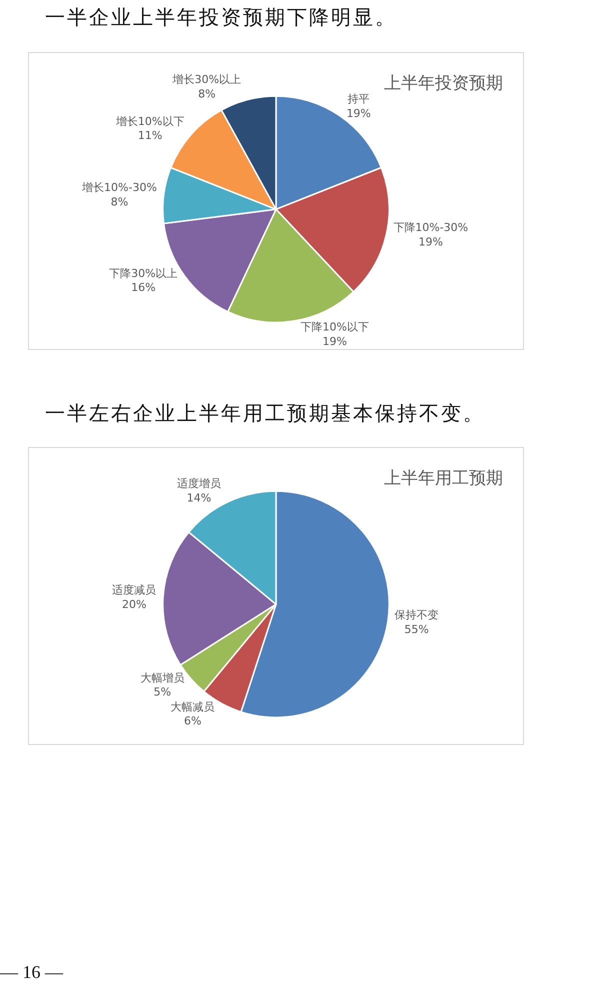 The width and height of the screenshot is (600, 989). What do you see at coordinates (334, 327) in the screenshot?
I see `slice-label: 下降10%以下` at bounding box center [334, 327].